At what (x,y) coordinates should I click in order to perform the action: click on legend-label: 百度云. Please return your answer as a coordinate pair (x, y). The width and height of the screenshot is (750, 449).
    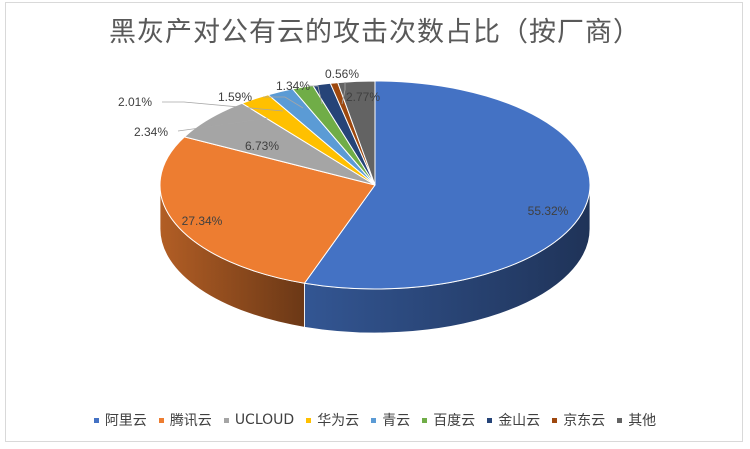
    Looking at the image, I should click on (454, 421).